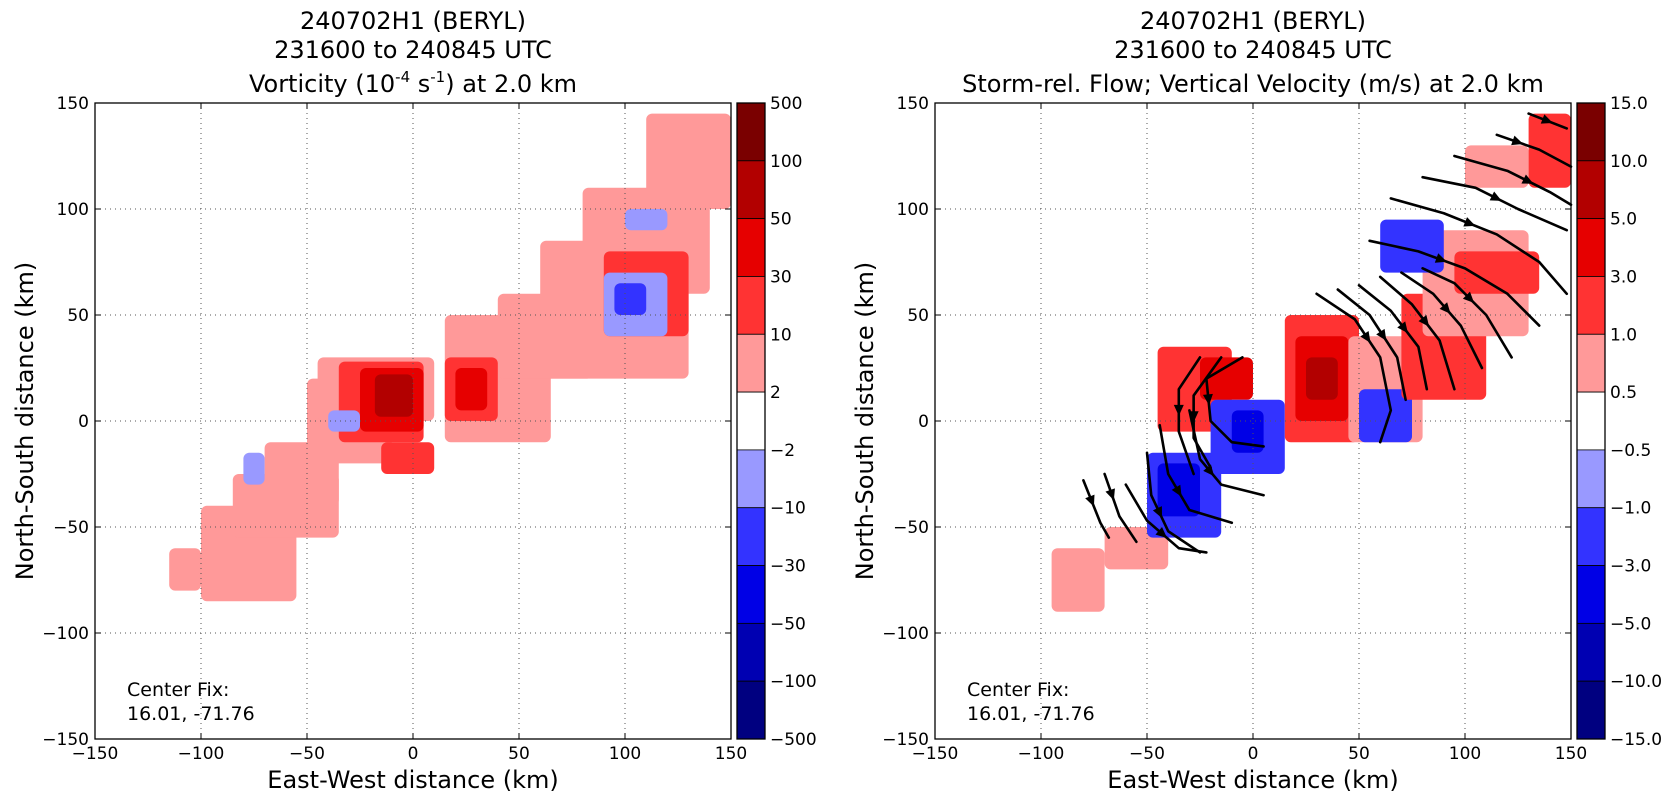 Image resolution: width=1677 pixels, height=801 pixels. I want to click on colorbar-tick-label: −10.0, so click(1636, 682).